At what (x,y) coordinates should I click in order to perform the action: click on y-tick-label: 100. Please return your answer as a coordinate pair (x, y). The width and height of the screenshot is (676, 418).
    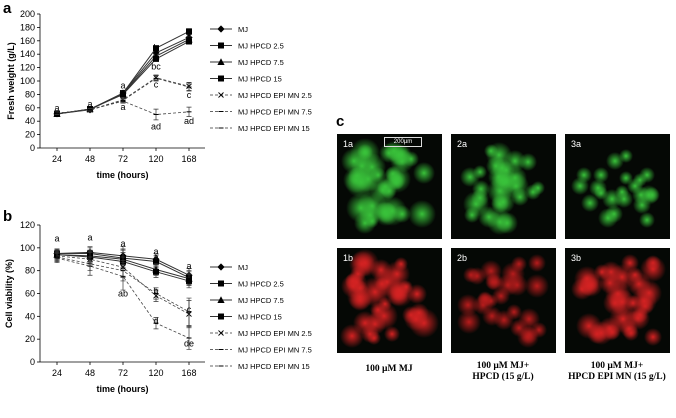
    Looking at the image, I should click on (27, 81).